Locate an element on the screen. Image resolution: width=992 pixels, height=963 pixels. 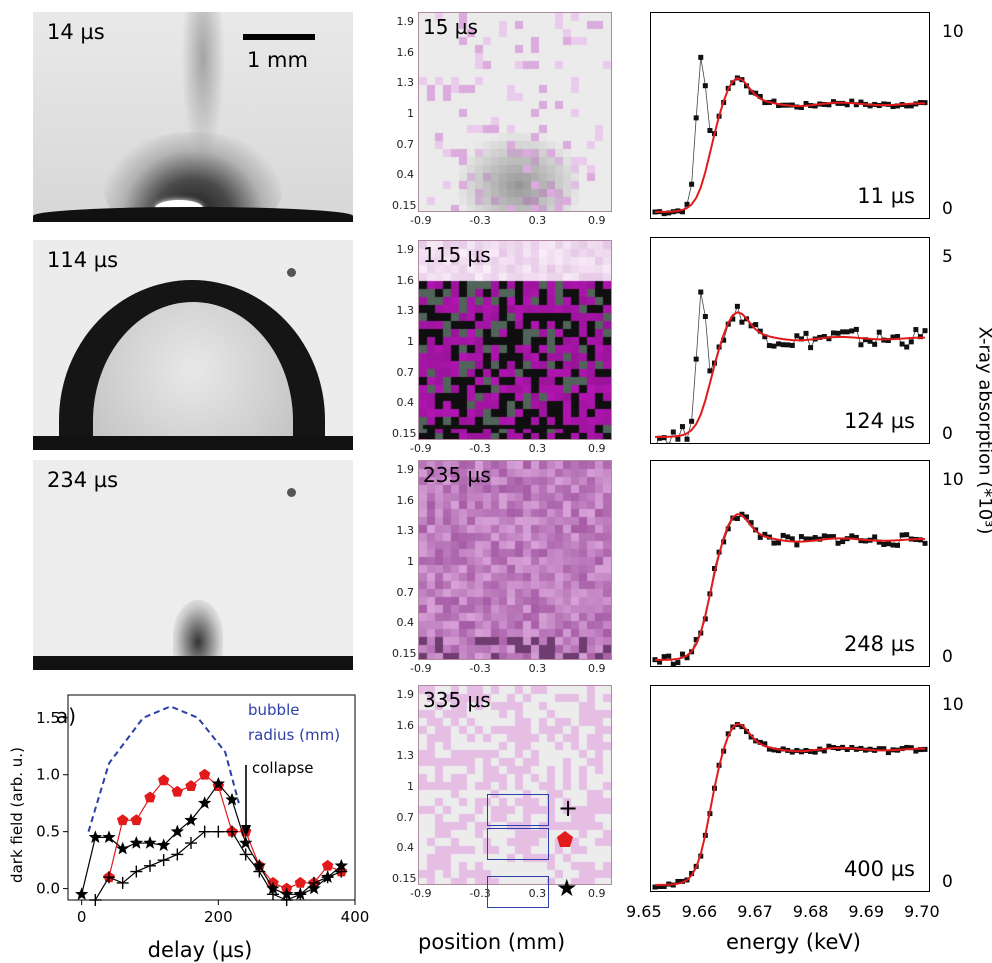
scale-bar-label: 1 mm is located at coordinates (277, 60).